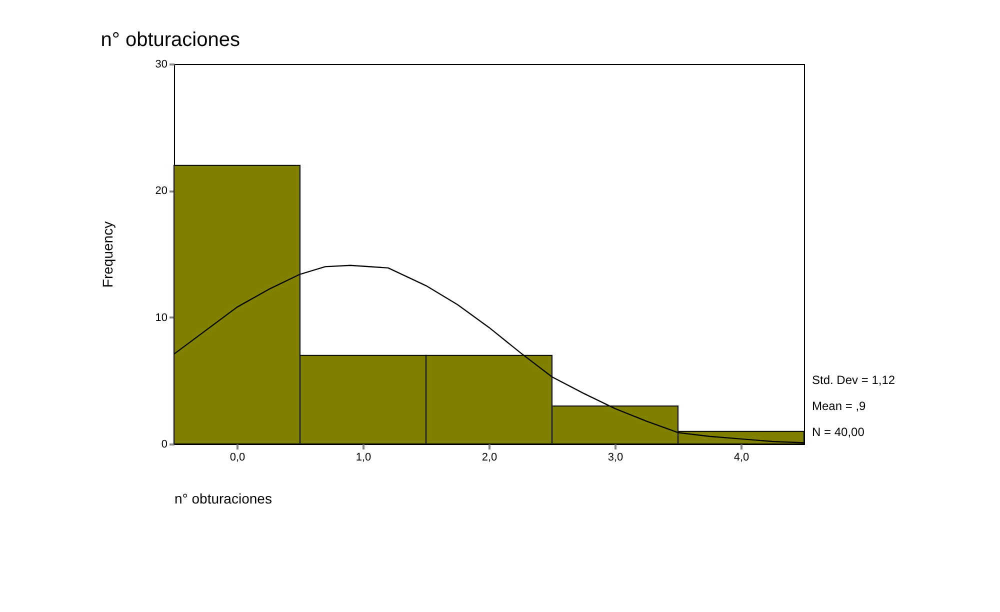 This screenshot has height=612, width=1000. I want to click on x-tick-label: 3,0, so click(616, 458).